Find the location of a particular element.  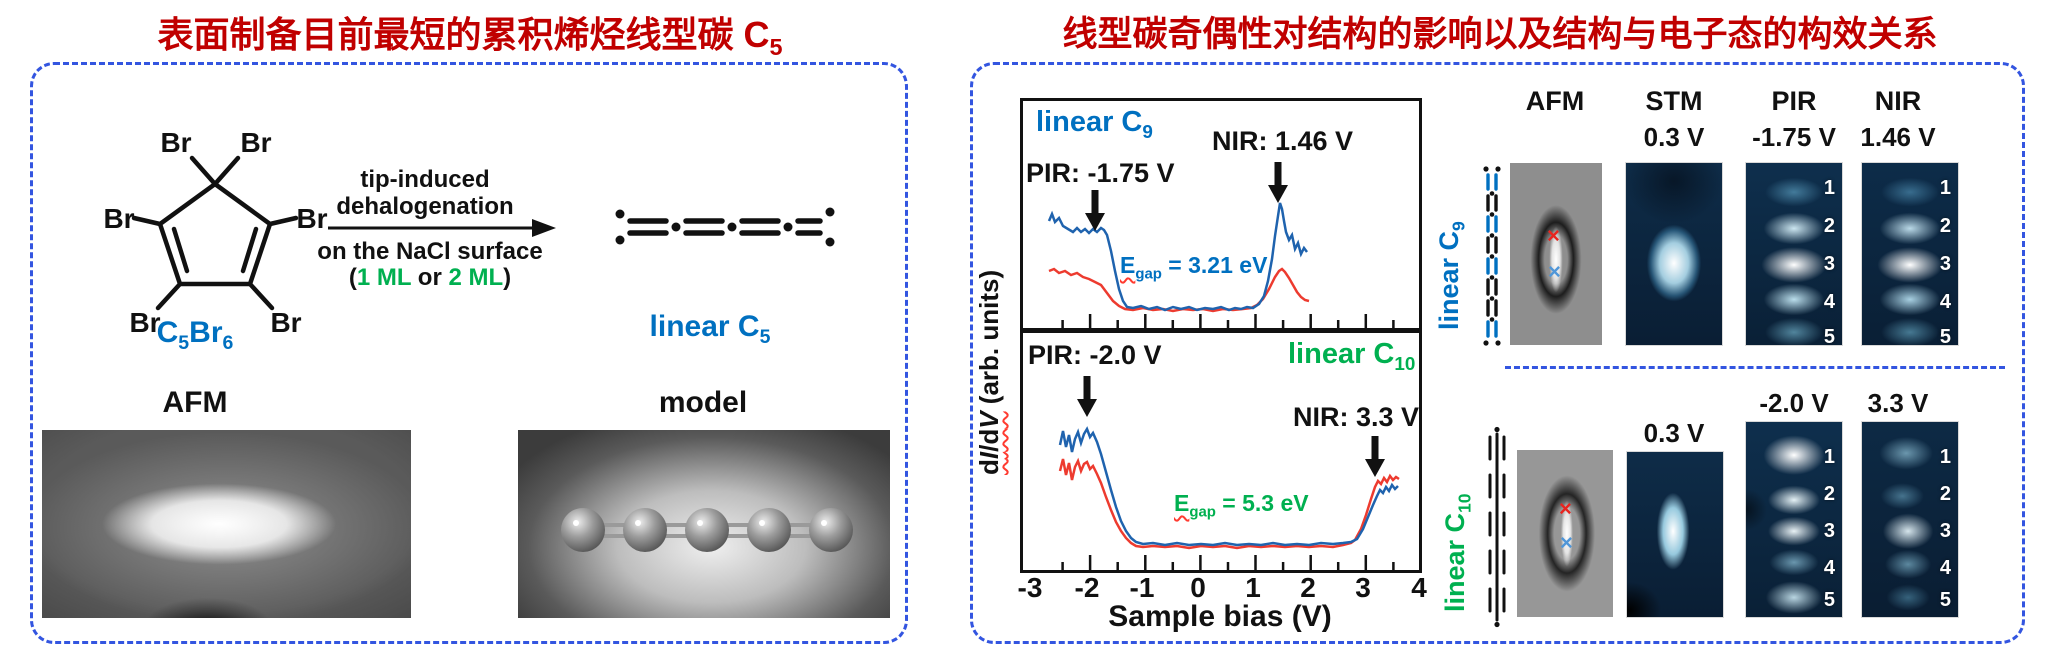

c10-egap-label: Egap = 5.3 eV is located at coordinates (1241, 505).